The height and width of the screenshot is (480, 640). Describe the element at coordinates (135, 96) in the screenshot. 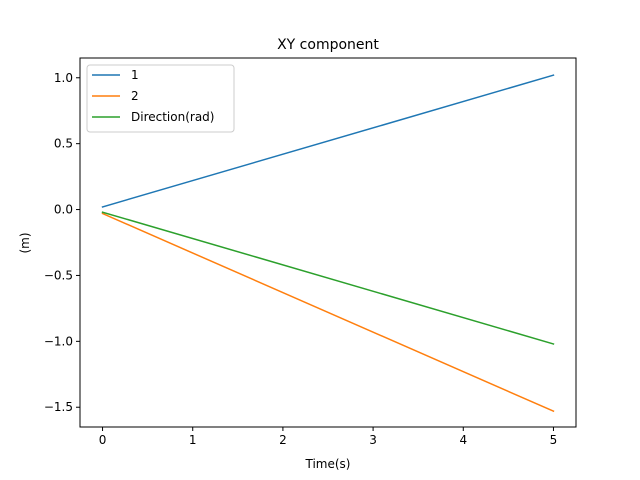

I see `legend-label-2: 2` at that location.